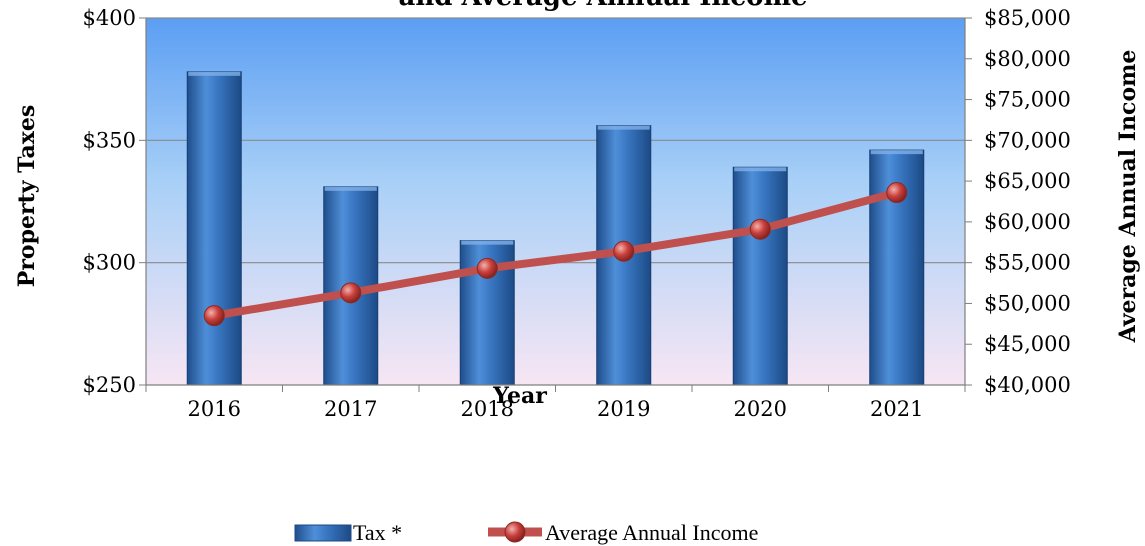 The height and width of the screenshot is (546, 1145). Describe the element at coordinates (487, 268) in the screenshot. I see `income-point-2018` at that location.